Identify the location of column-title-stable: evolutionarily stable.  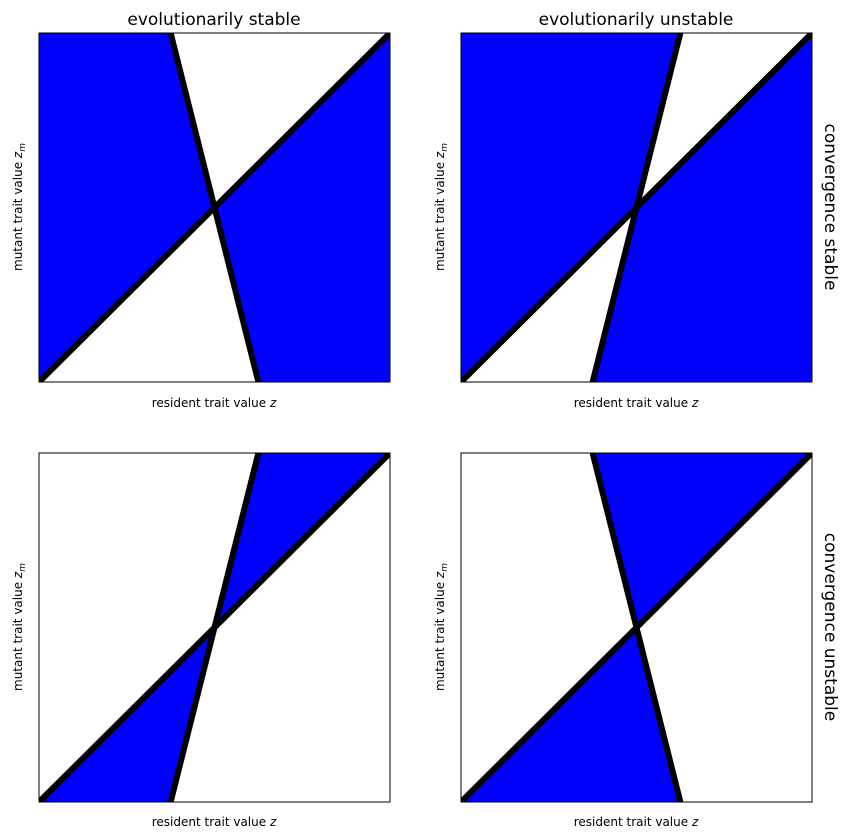
(213, 20).